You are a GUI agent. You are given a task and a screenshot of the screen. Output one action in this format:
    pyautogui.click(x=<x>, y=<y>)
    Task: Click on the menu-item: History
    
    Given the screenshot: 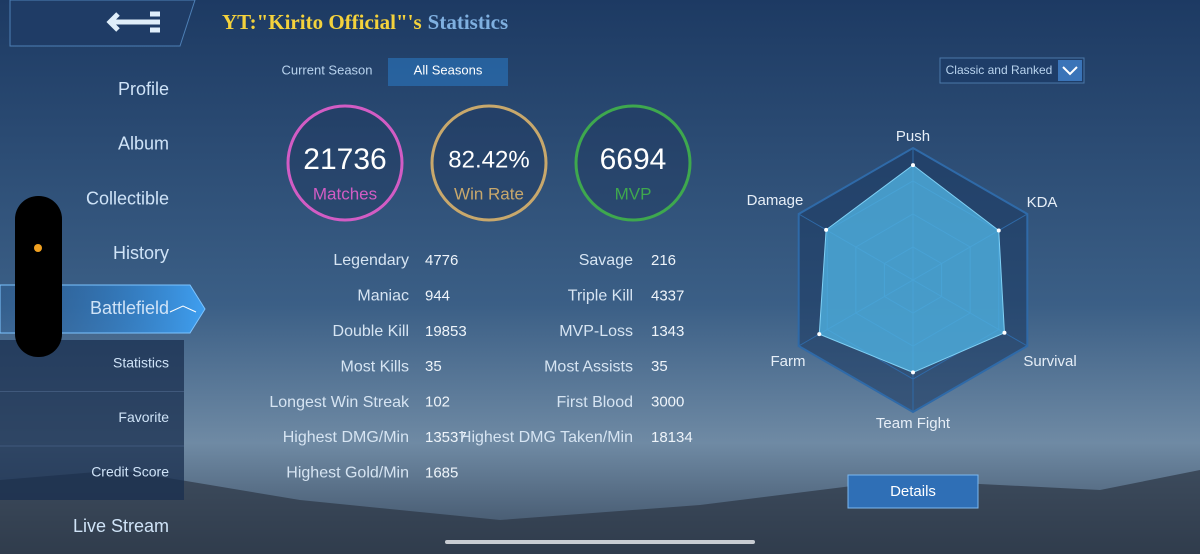 What is the action you would take?
    pyautogui.click(x=141, y=253)
    